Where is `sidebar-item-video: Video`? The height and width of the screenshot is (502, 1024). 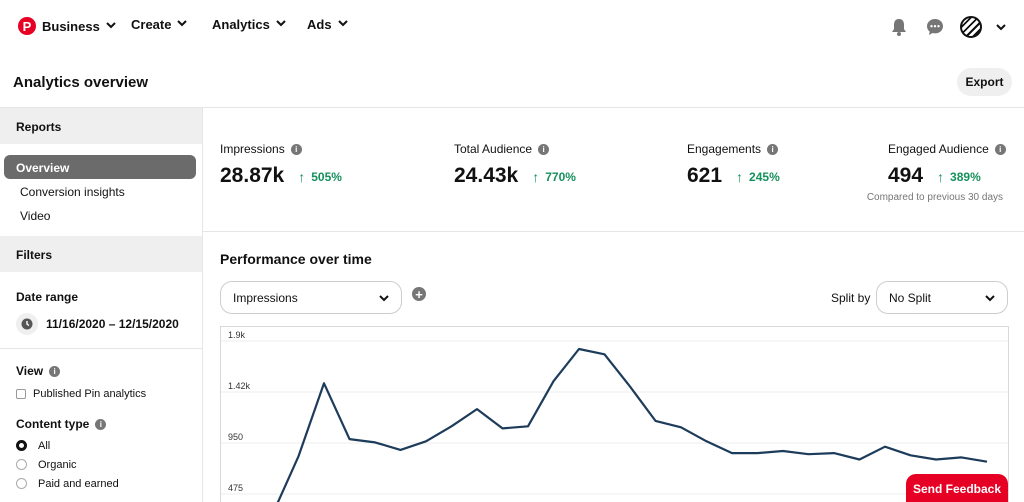
sidebar-item-video: Video is located at coordinates (35, 216).